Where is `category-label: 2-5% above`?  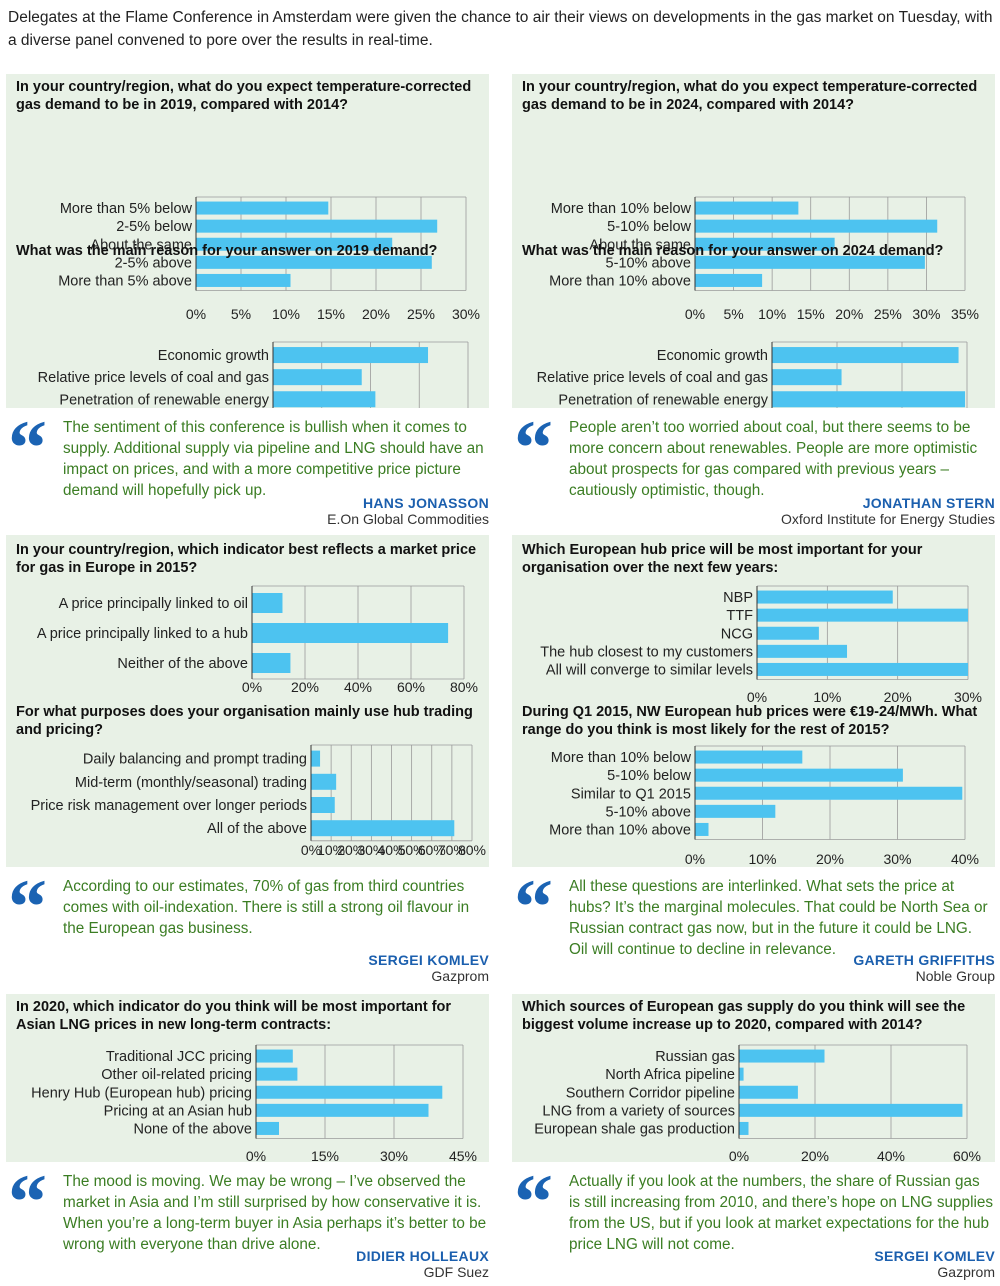
category-label: 2-5% above is located at coordinates (153, 263).